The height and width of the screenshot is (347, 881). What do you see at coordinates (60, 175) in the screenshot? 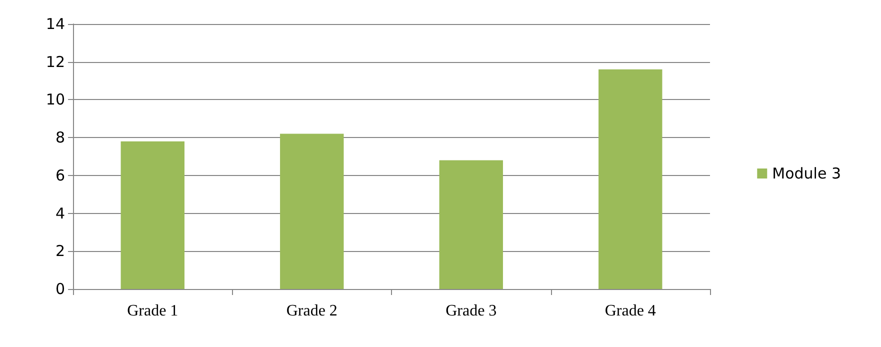
I see `y-tick-label: 6` at bounding box center [60, 175].